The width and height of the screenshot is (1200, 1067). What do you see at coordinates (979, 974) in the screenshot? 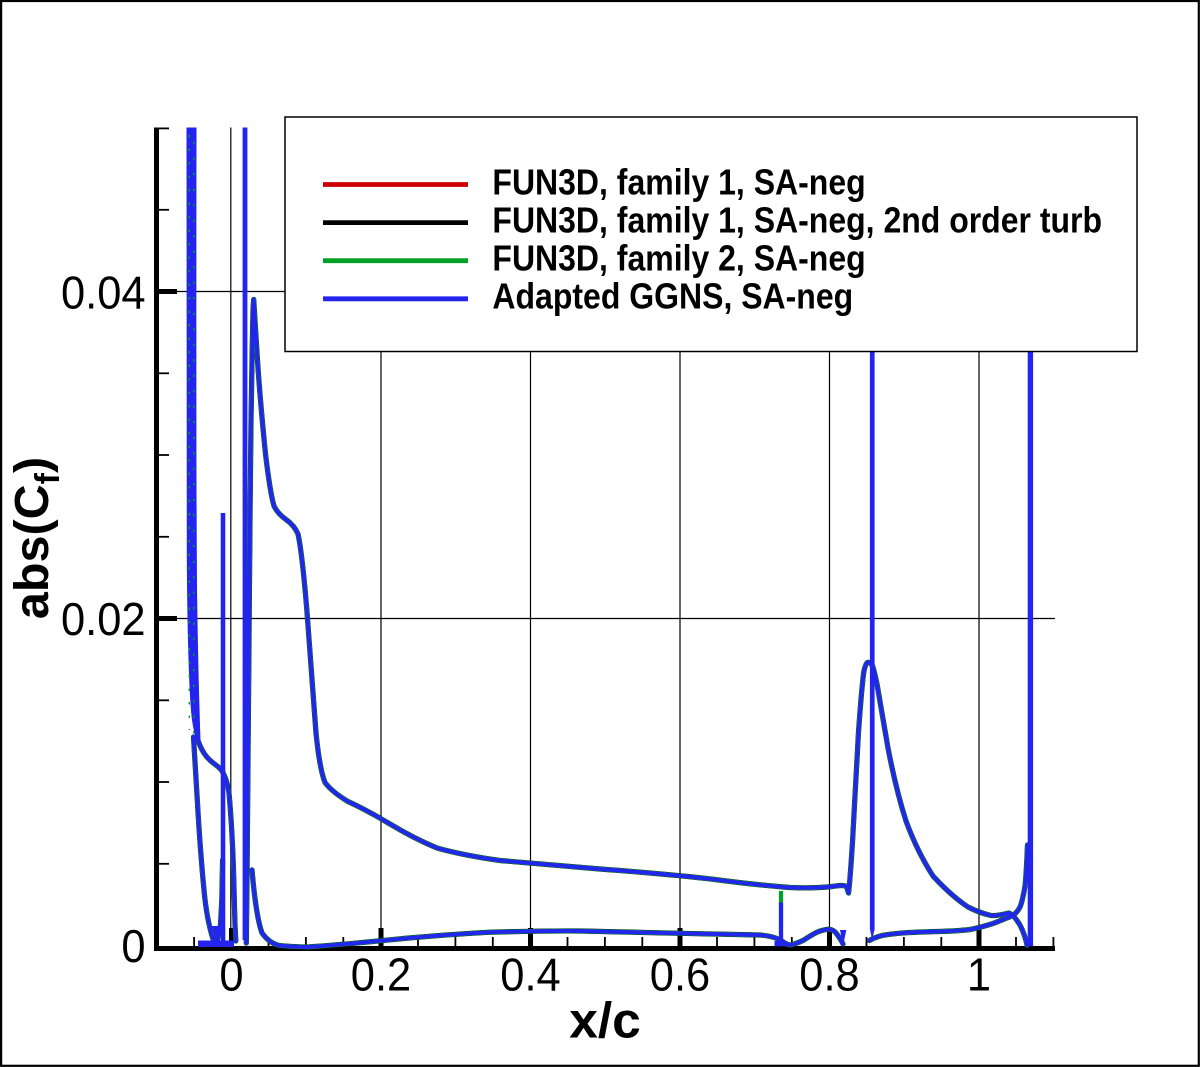
I see `svg-text: 1` at bounding box center [979, 974].